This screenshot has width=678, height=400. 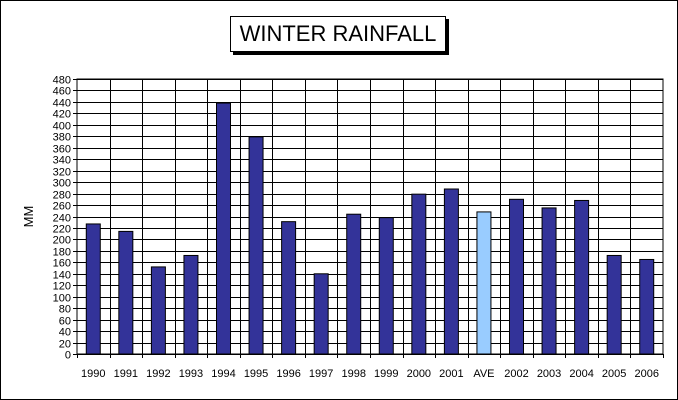 I want to click on x-tick-label: 2005, so click(x=614, y=374).